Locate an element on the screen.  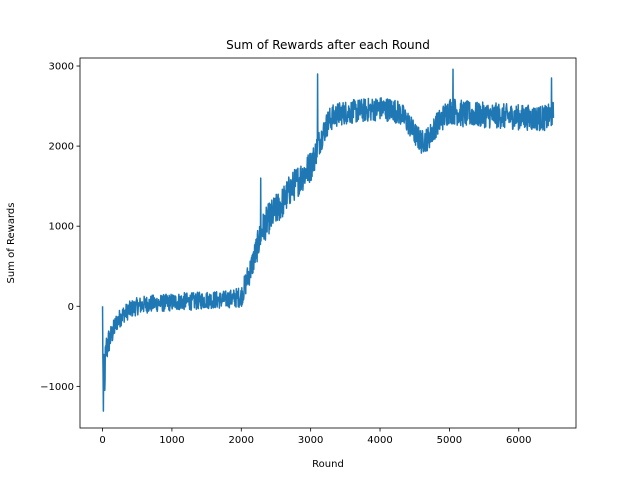
x-tick-label: 6000 is located at coordinates (518, 440).